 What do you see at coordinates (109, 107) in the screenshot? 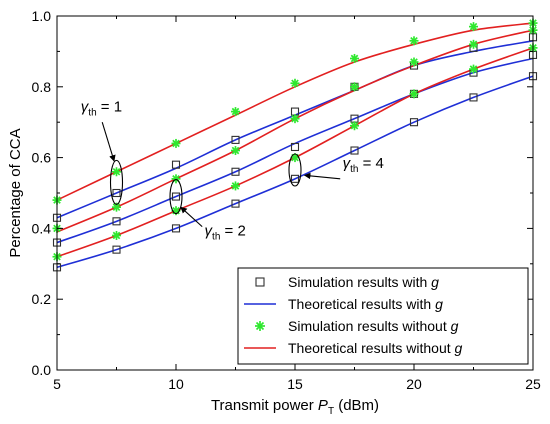
I see `annotation-value: = 1` at bounding box center [109, 107].